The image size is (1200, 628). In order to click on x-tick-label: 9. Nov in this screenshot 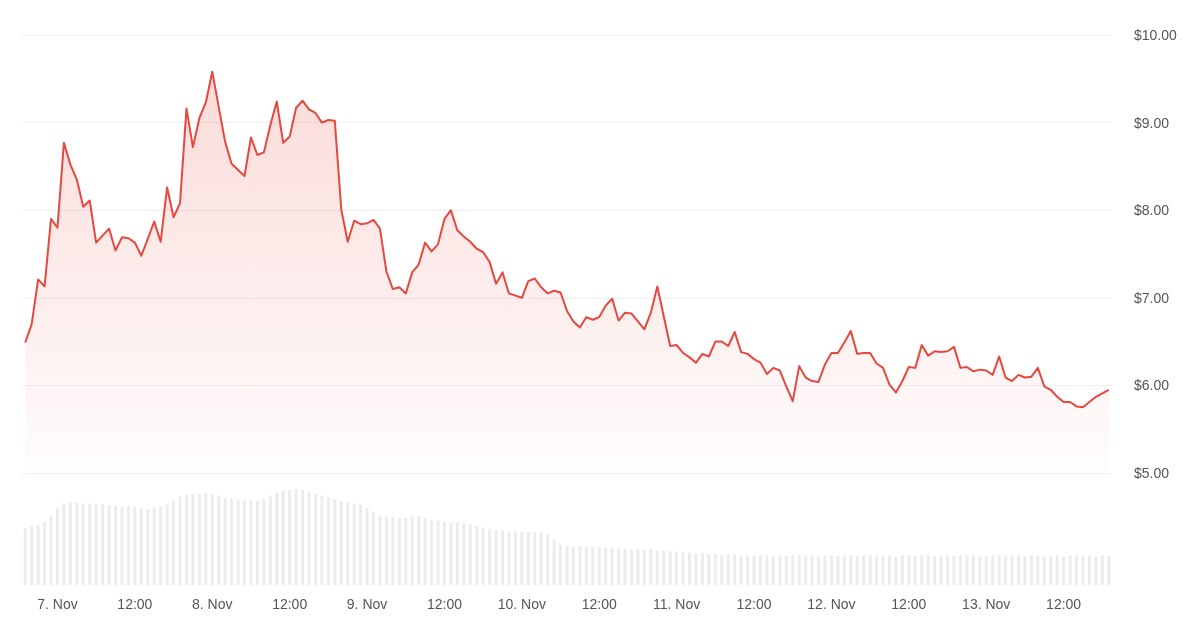, I will do `click(367, 604)`.